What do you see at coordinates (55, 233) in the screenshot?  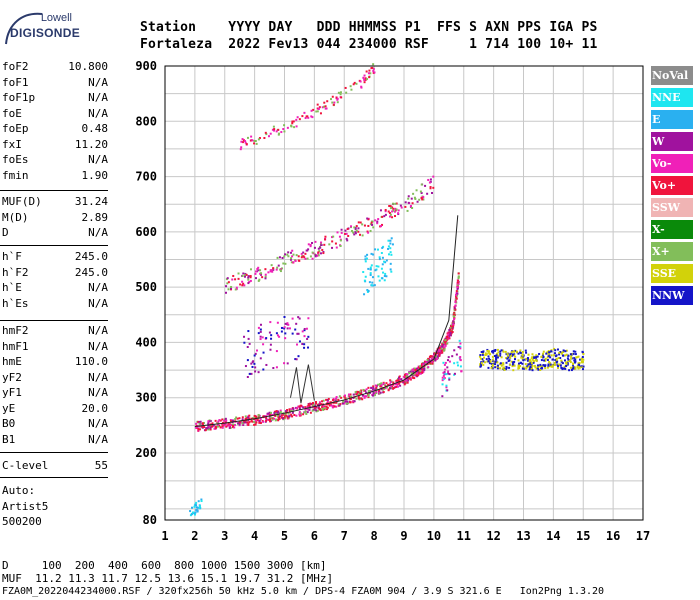 I see `param-row: D N/A` at bounding box center [55, 233].